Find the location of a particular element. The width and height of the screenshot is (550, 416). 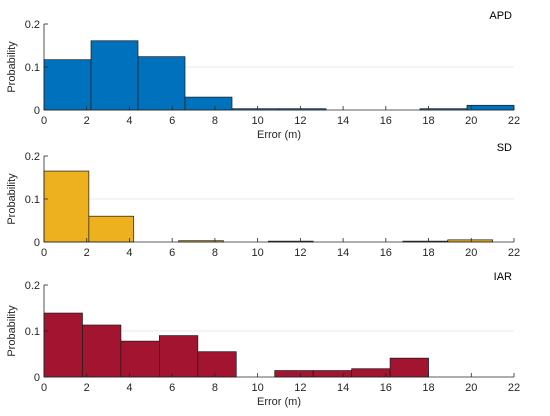

x-tick-label-sd: 0 is located at coordinates (44, 253).